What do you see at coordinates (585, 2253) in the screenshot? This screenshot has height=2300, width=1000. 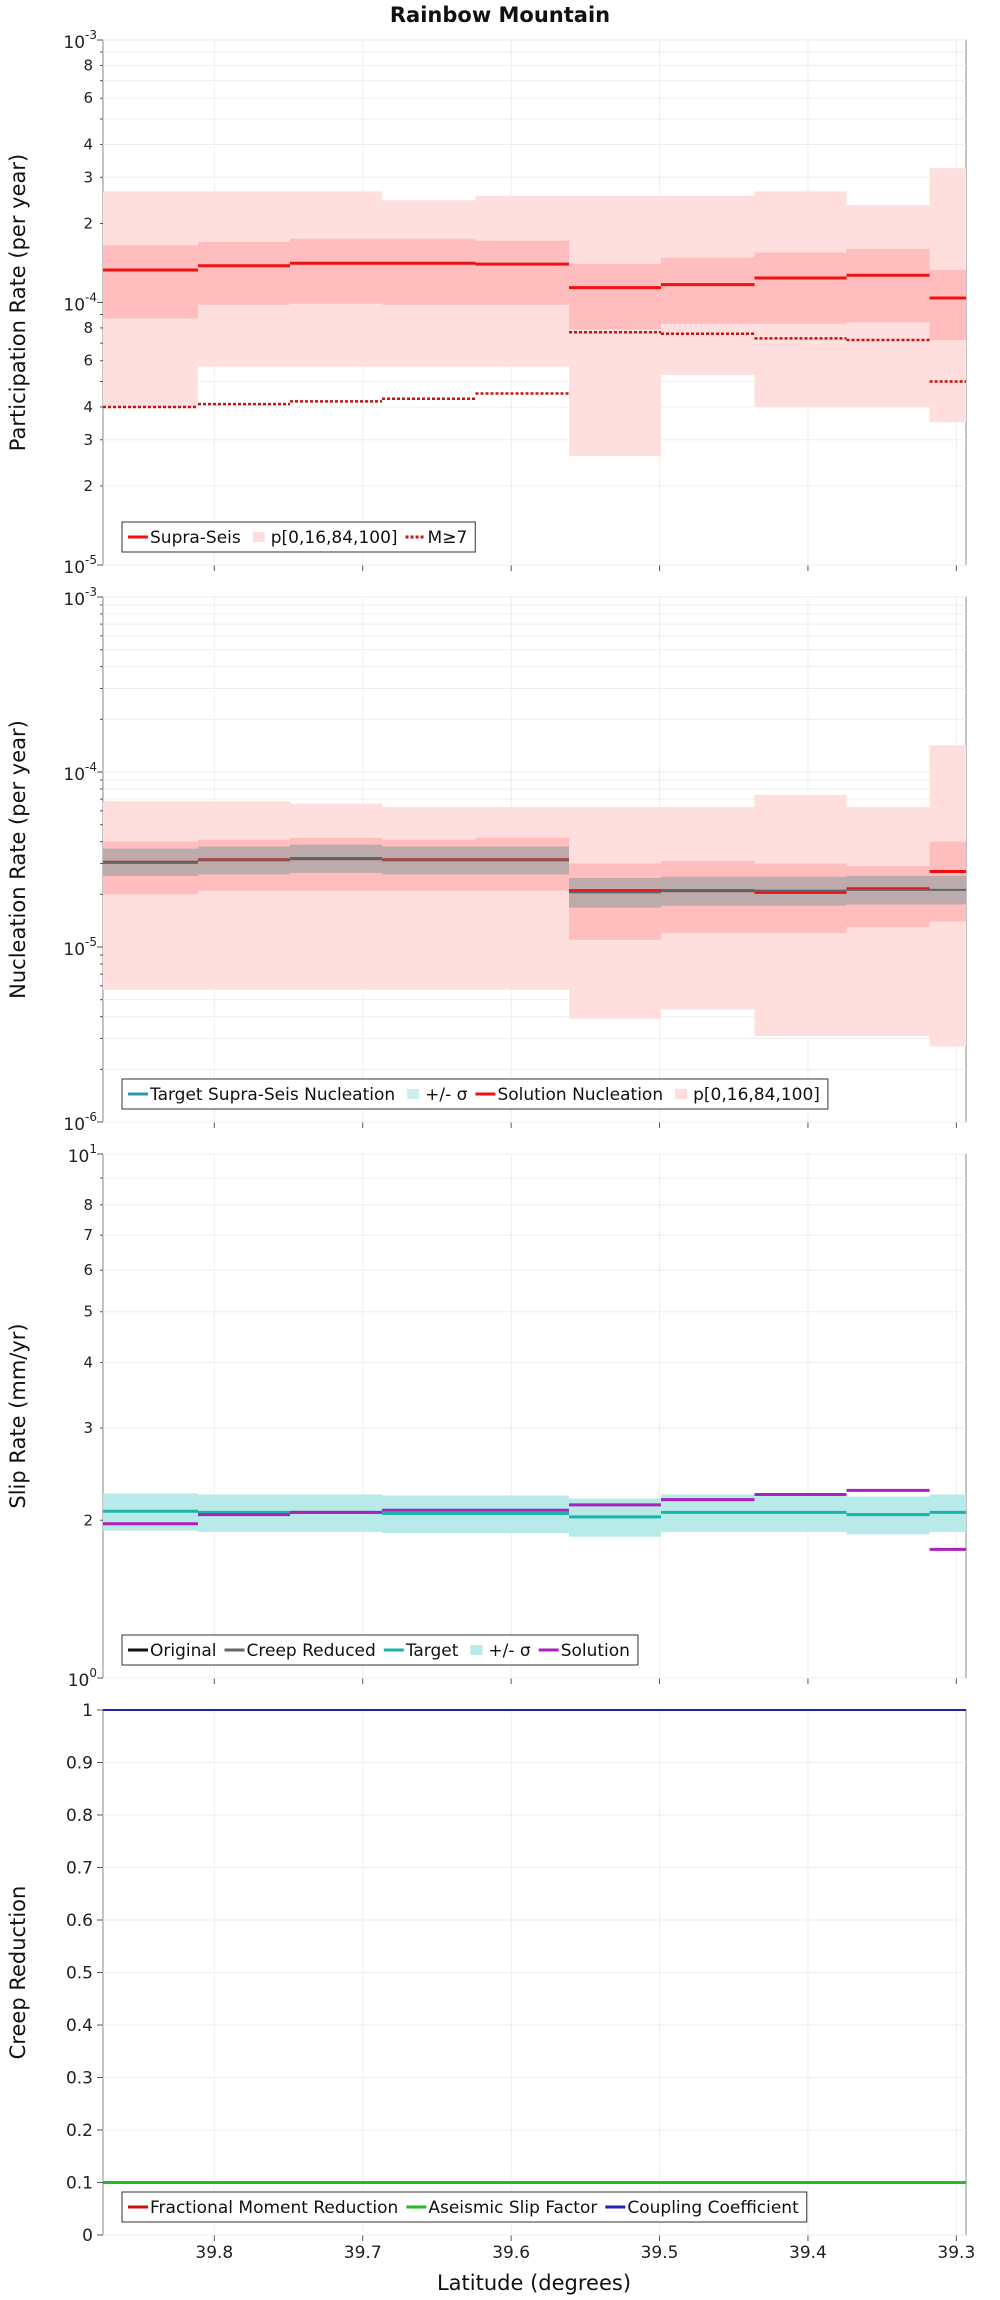 I see `x-axis: 39.8 39.7 39.6 39.5 39.4 39.3` at bounding box center [585, 2253].